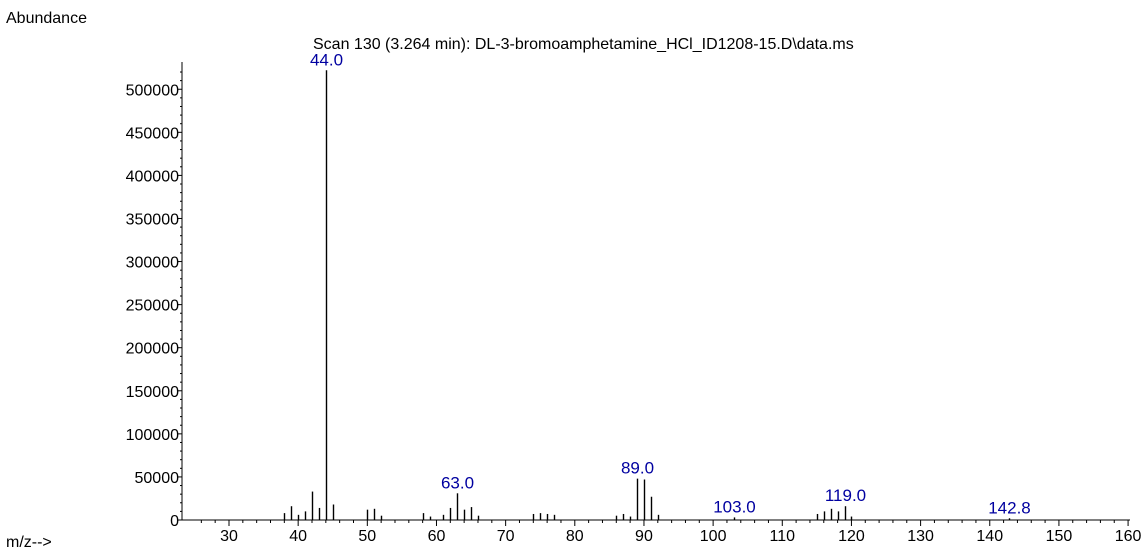 The width and height of the screenshot is (1144, 553). Describe the element at coordinates (152, 133) in the screenshot. I see `y-tick-label: 450000` at that location.